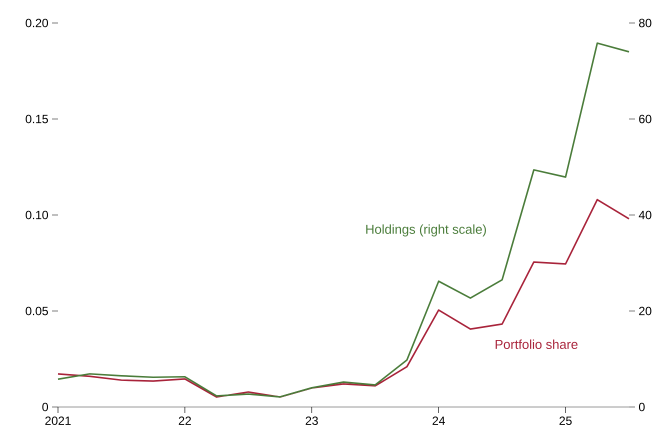 The image size is (665, 436). I want to click on series-label: Portfolio share, so click(537, 344).